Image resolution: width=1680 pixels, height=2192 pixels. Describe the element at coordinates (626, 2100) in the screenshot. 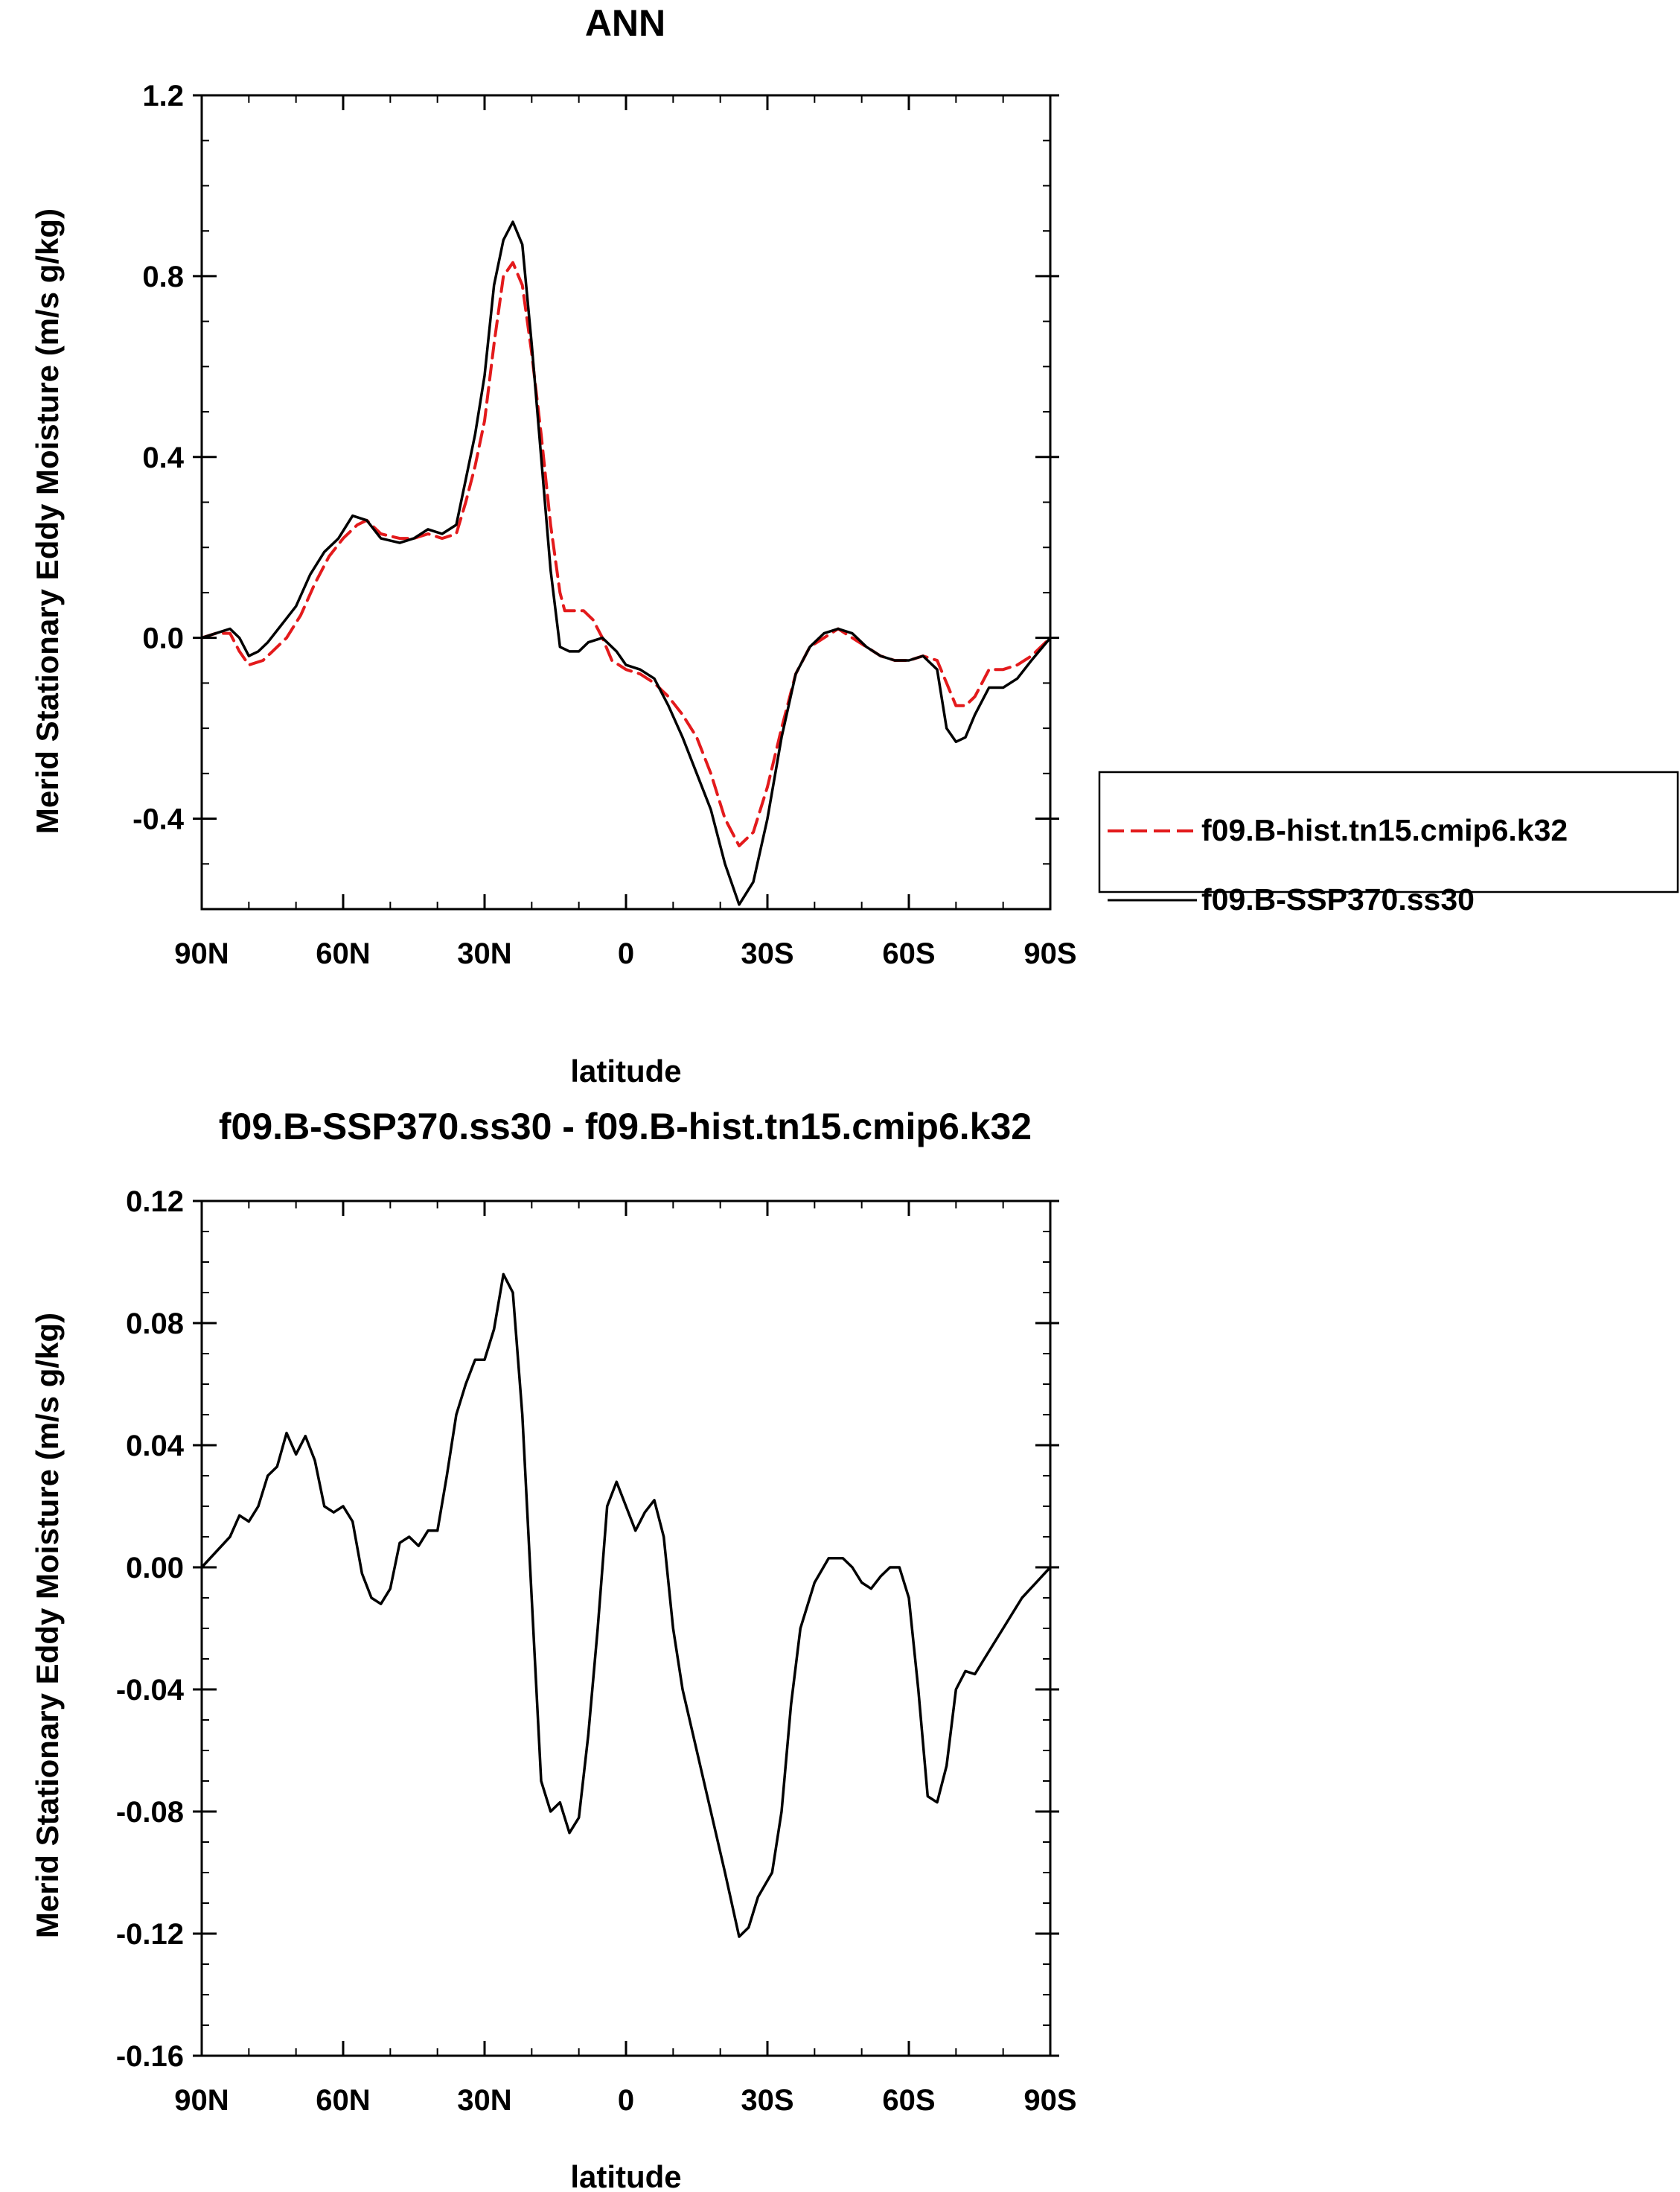

I see `bottom-x-tick-label: 0` at that location.